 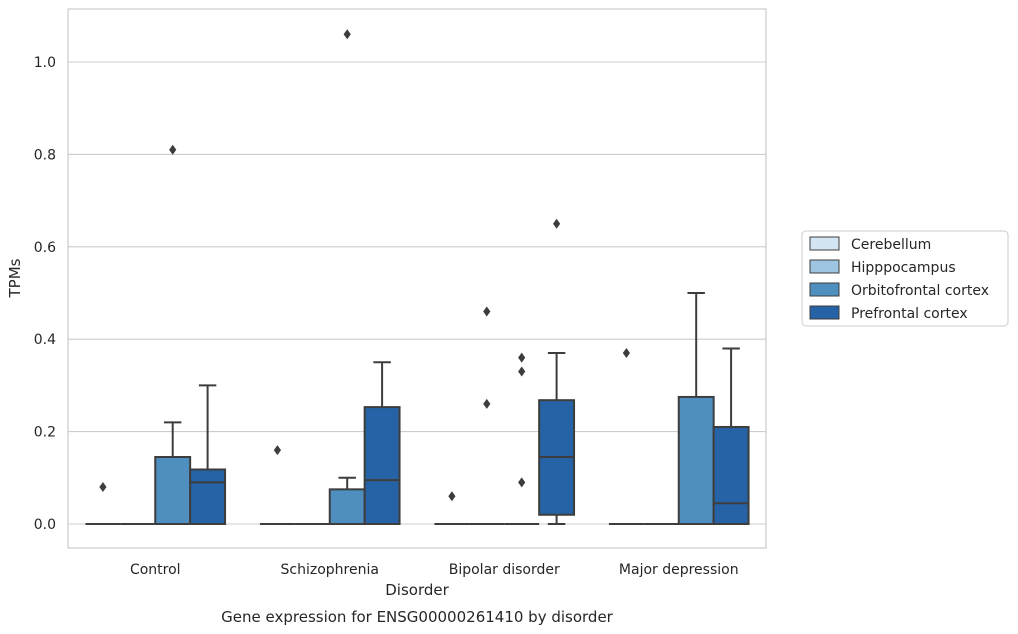 I want to click on x-tick-label: Control, so click(x=155, y=570).